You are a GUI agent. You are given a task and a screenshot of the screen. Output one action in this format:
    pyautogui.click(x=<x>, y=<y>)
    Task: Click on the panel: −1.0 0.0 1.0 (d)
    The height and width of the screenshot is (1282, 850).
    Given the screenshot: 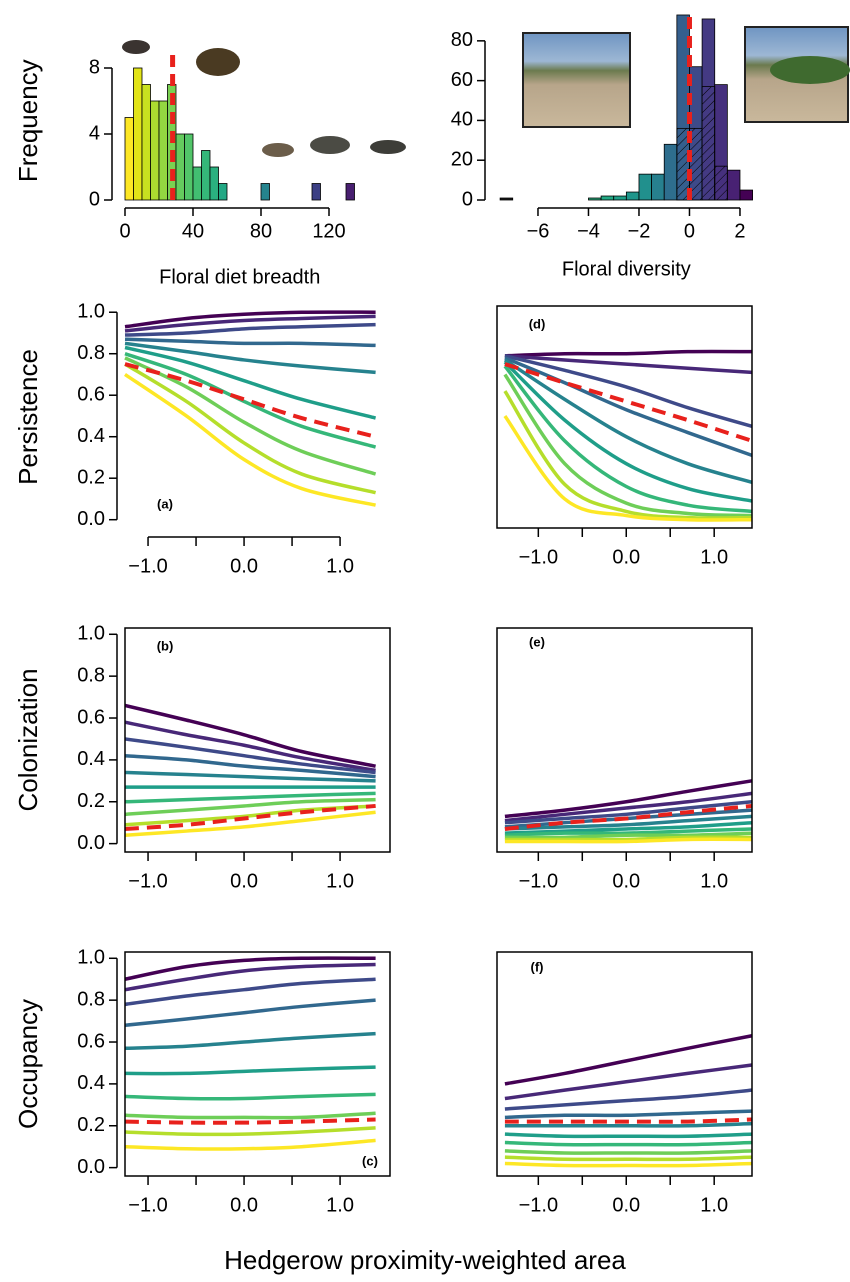 What is the action you would take?
    pyautogui.click(x=624, y=436)
    